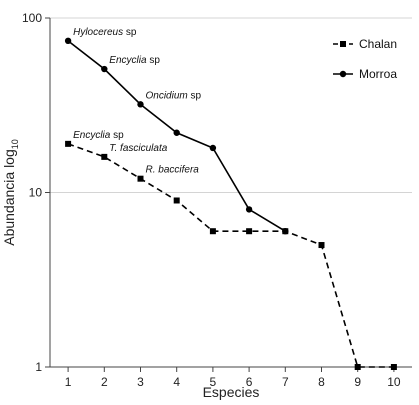  Describe the element at coordinates (176, 382) in the screenshot. I see `x-tick-label-4: 4` at that location.